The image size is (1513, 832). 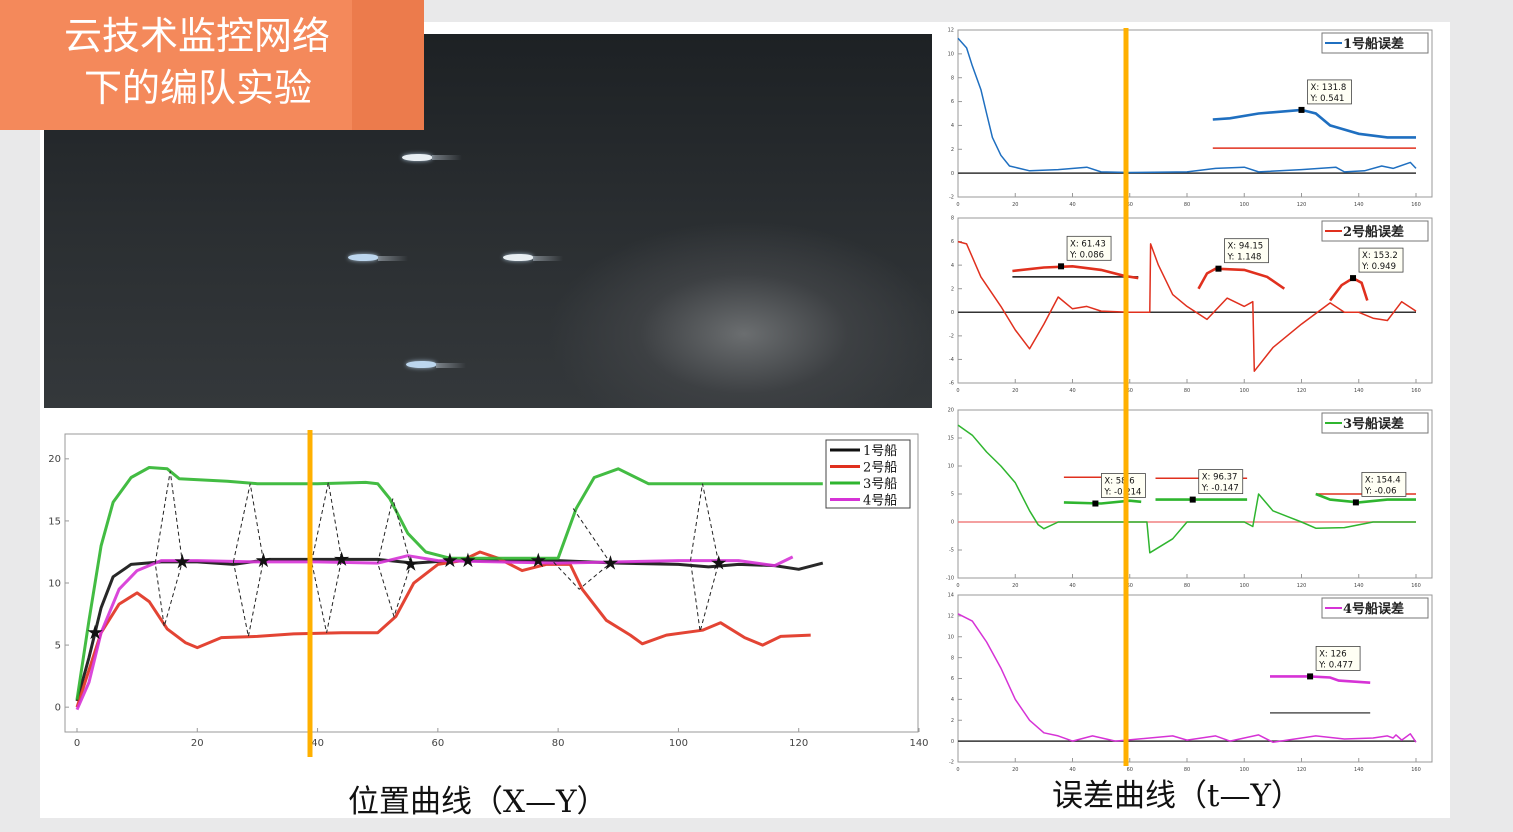 I want to click on banner-line-1: 云技术监控网络, so click(x=197, y=36).